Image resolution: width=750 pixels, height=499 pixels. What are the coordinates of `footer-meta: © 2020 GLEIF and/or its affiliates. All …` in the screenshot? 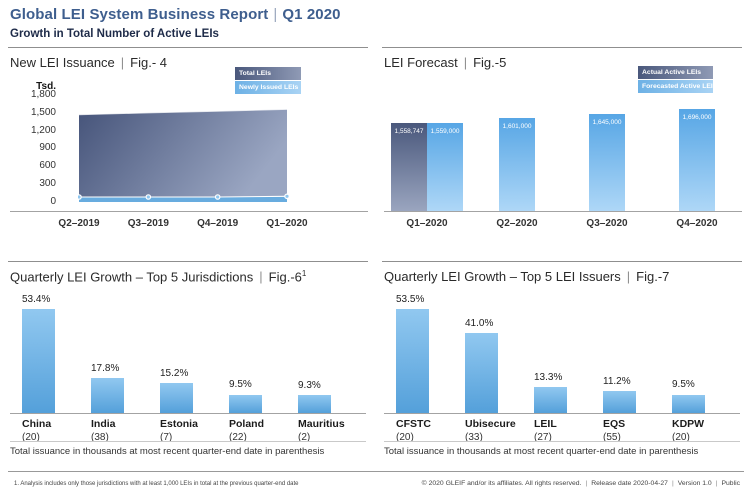 It's located at (581, 483).